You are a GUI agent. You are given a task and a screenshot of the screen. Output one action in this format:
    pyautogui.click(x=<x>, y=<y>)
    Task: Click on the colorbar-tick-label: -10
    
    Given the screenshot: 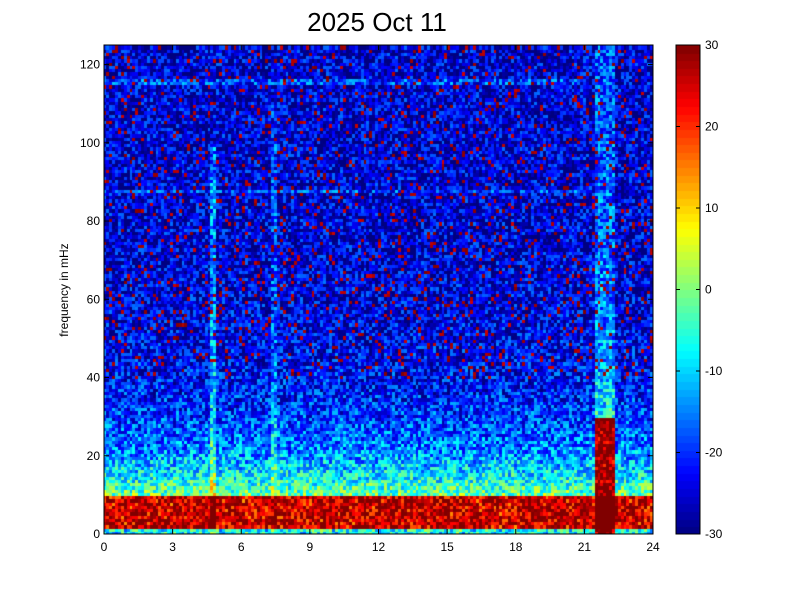 What is the action you would take?
    pyautogui.click(x=714, y=371)
    